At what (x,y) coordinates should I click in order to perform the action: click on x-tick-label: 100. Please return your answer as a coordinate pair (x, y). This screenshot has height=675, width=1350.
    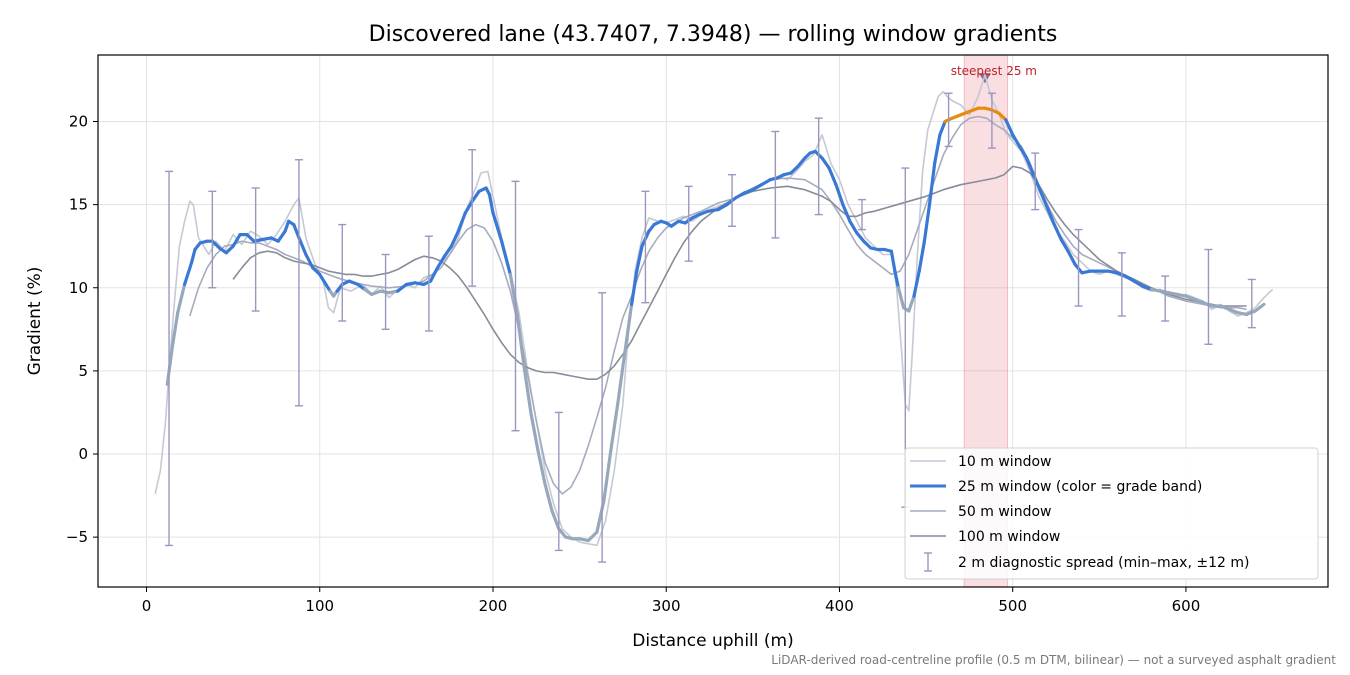
    Looking at the image, I should click on (319, 606).